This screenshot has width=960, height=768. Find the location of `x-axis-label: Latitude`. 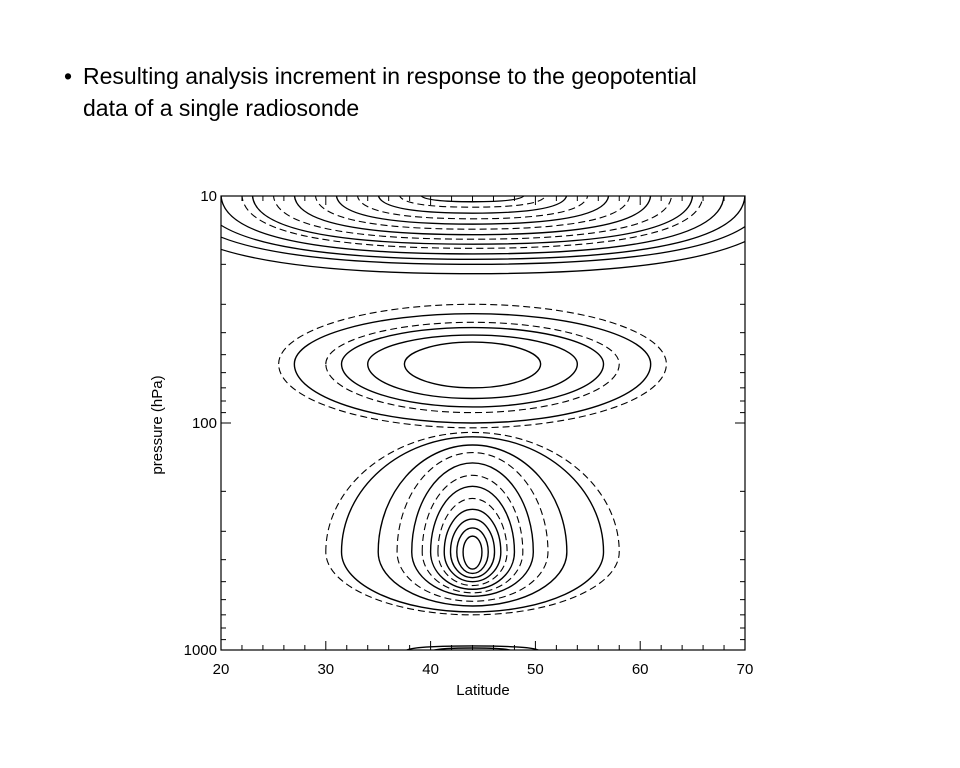

x-axis-label: Latitude is located at coordinates (482, 690).